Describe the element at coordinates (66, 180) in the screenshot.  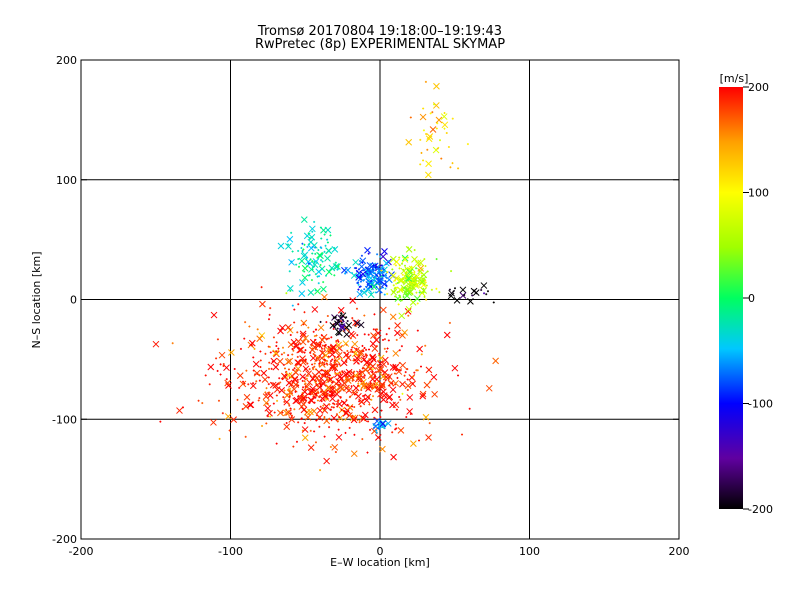
I see `y-tick-label: 100` at that location.